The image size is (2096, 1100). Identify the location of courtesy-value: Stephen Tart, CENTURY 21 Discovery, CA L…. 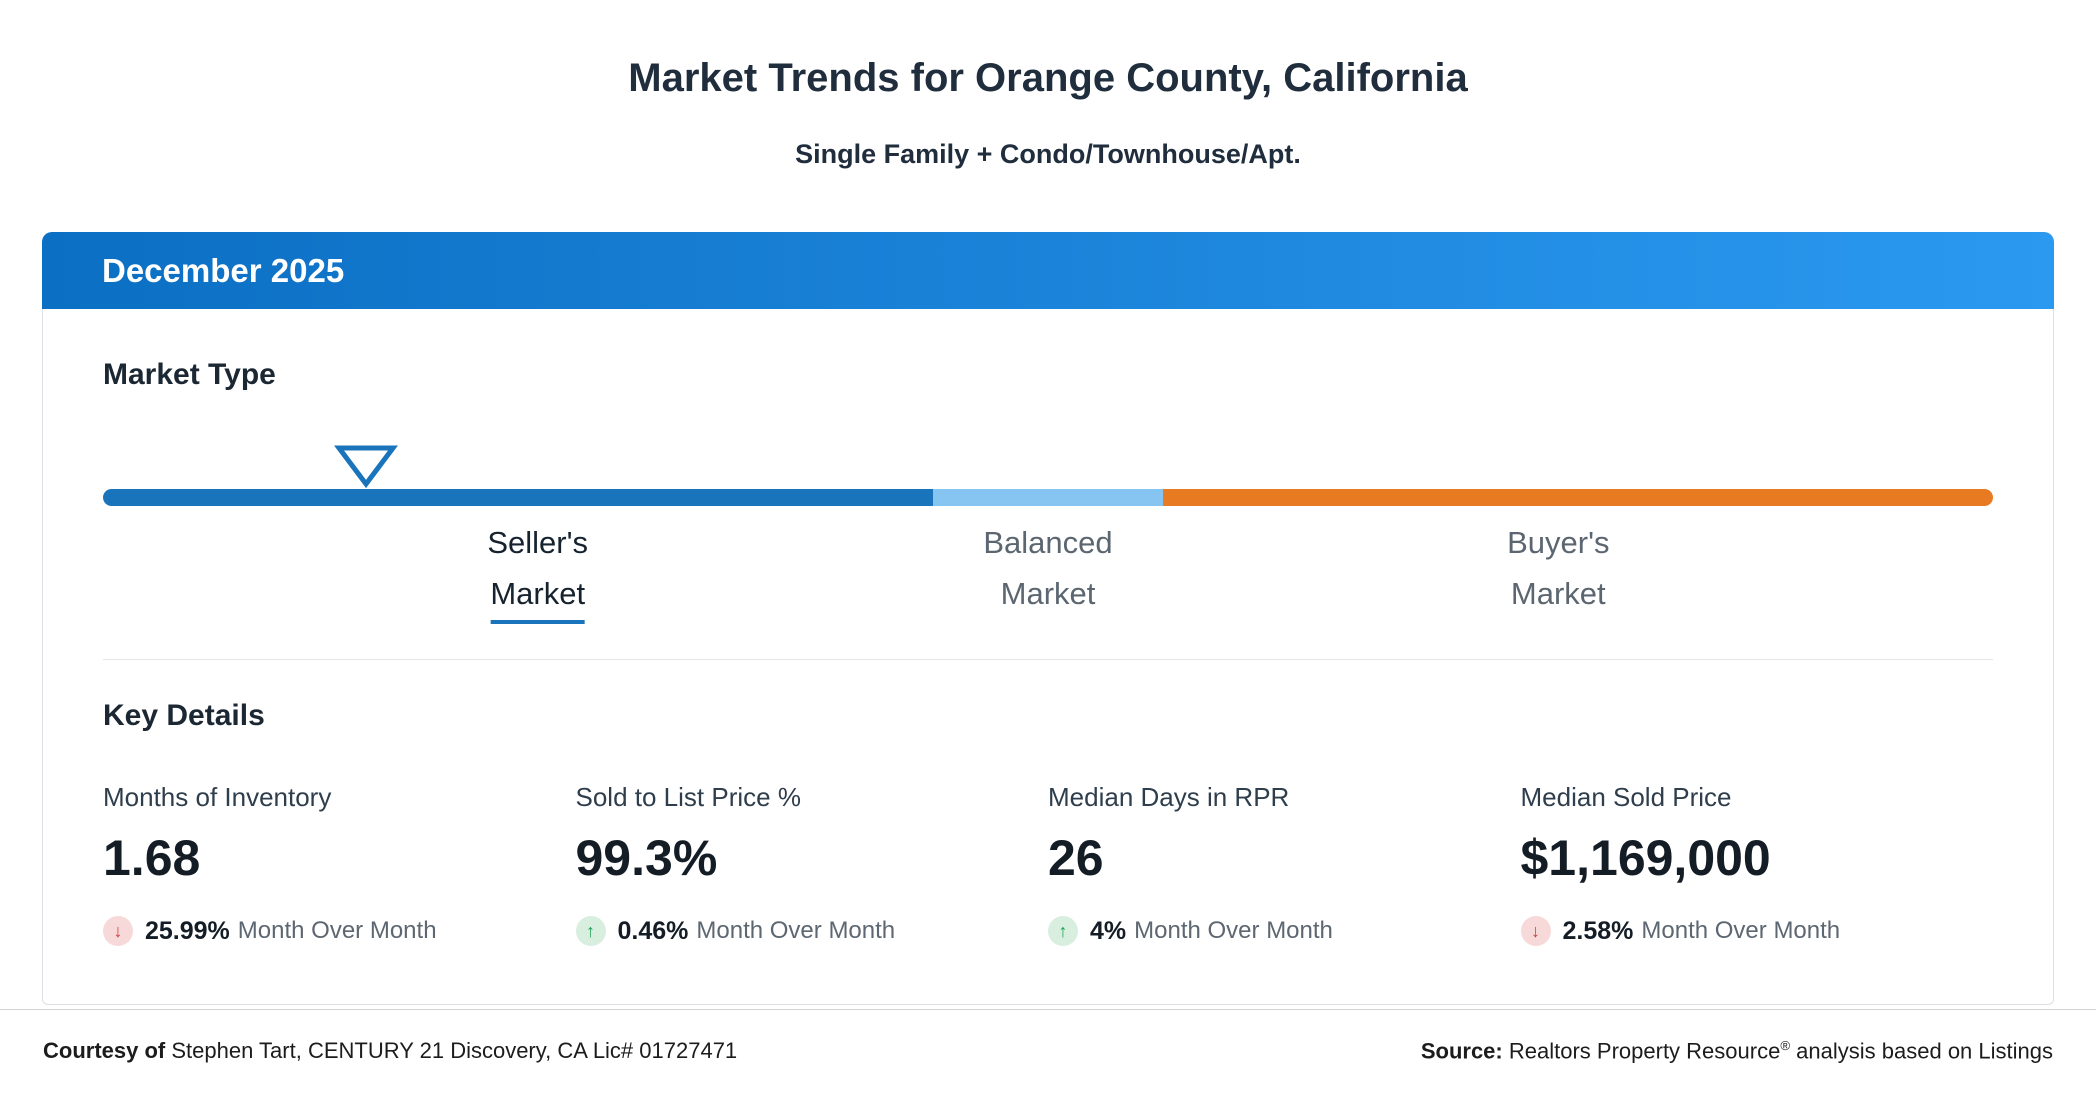
(454, 1050).